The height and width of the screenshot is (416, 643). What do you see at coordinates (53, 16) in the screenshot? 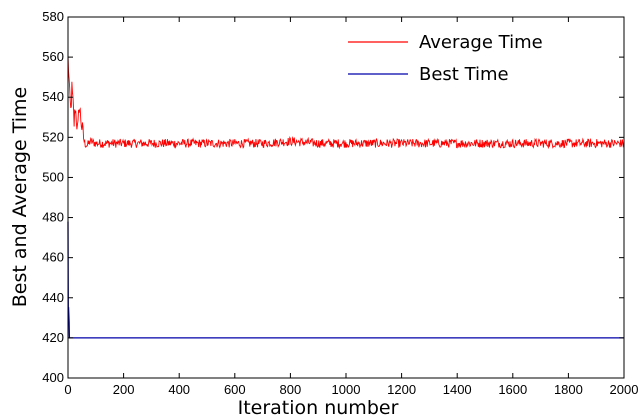
I see `y-tick-label: 580` at bounding box center [53, 16].